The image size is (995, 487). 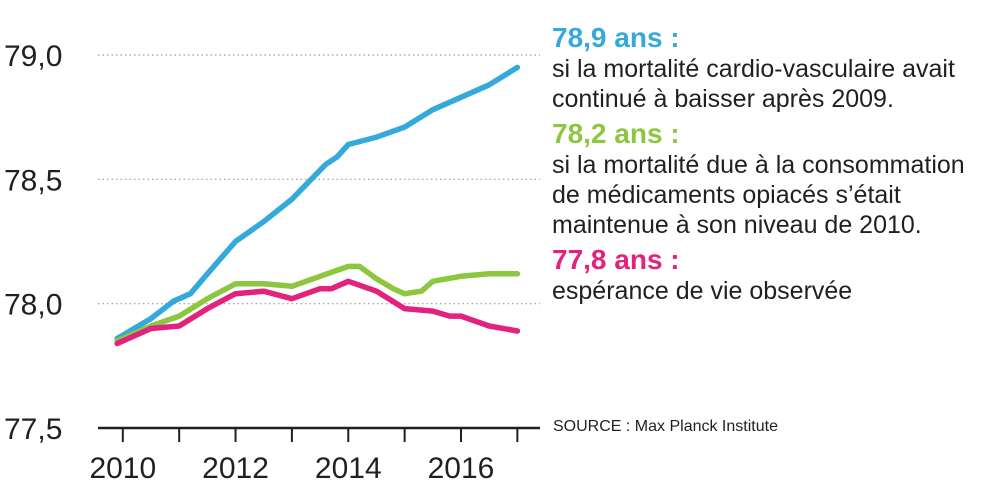 I want to click on x-tick-label: 2014, so click(x=348, y=468).